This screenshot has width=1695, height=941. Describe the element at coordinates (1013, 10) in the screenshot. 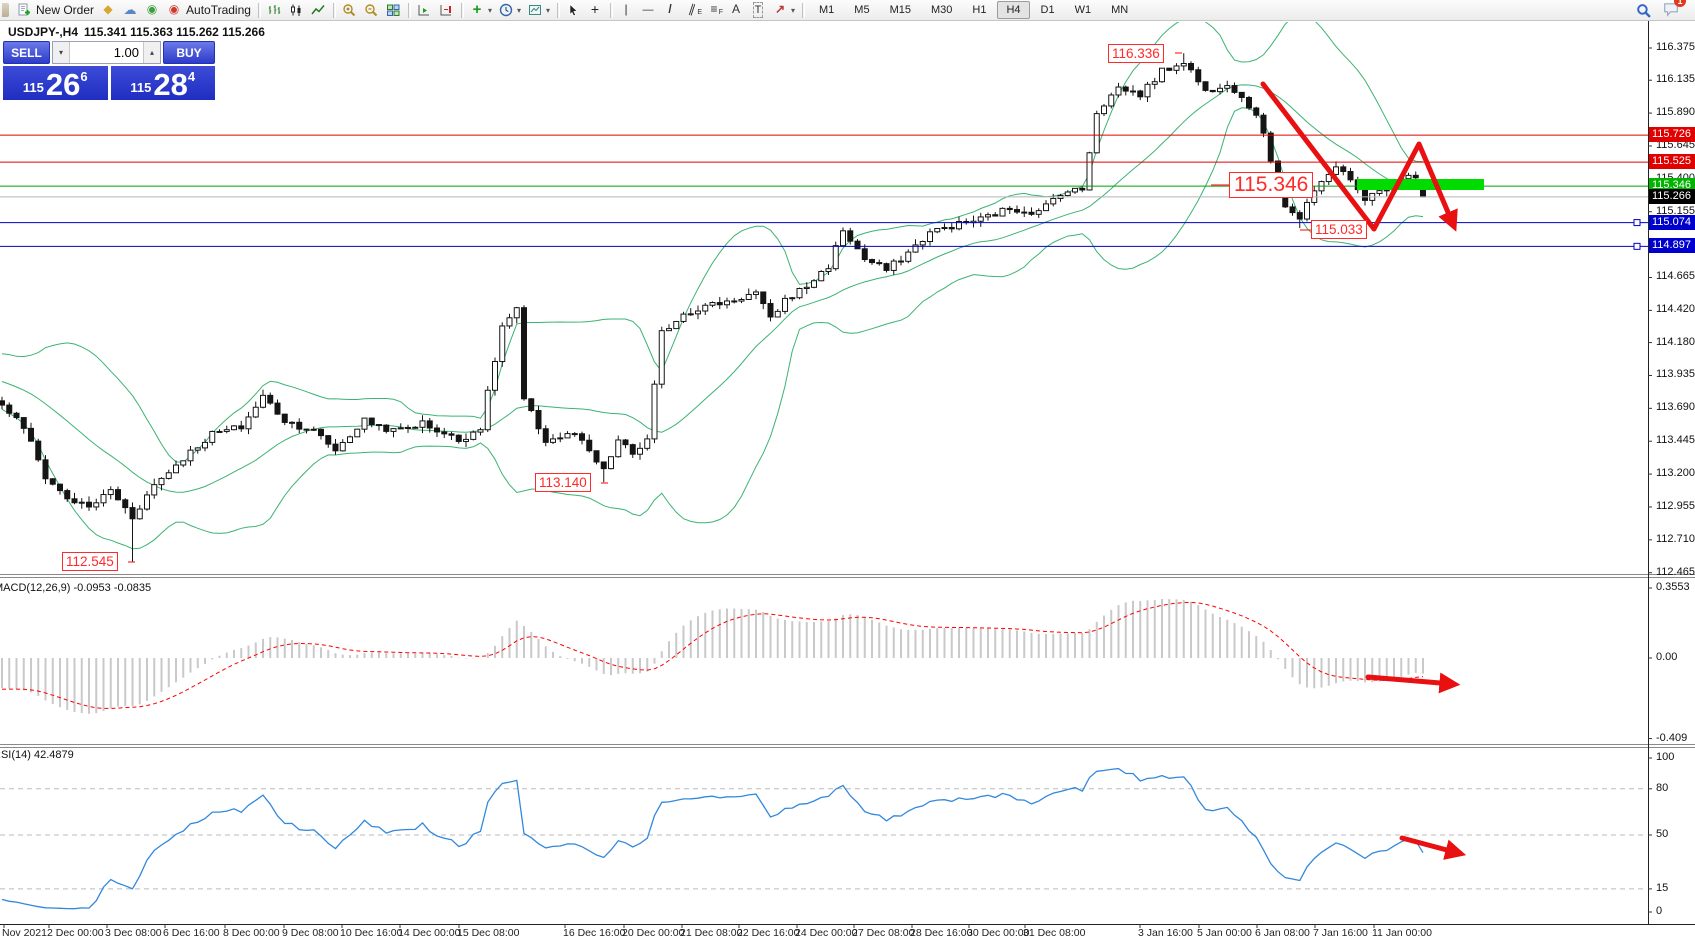

I see `timeframe-h4-button: H4` at that location.